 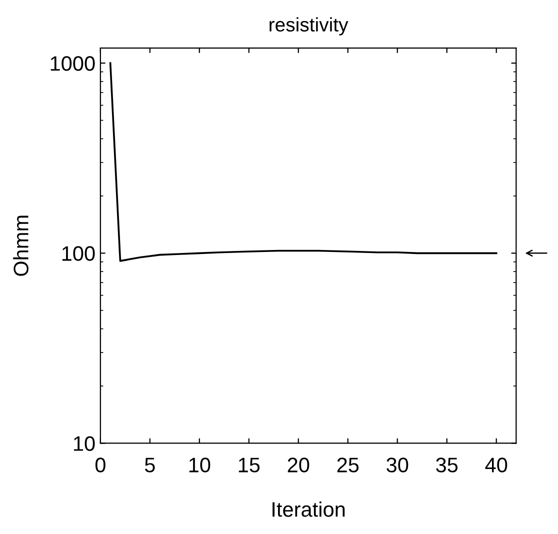 I want to click on x-tick-label: 5, so click(x=149, y=465).